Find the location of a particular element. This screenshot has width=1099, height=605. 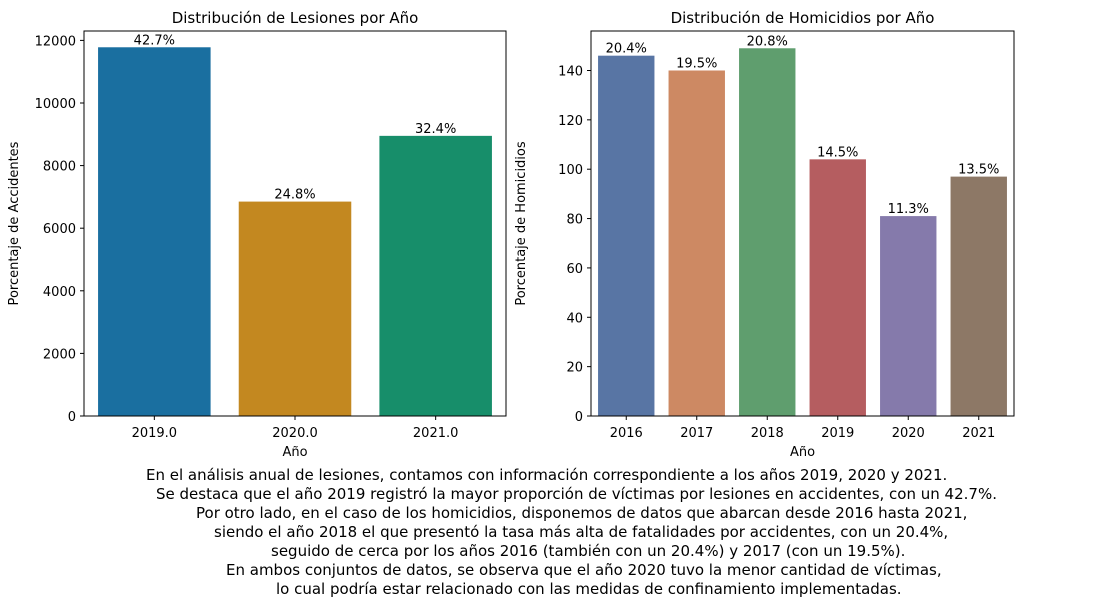

y-tick-label: 8000 is located at coordinates (59, 167).